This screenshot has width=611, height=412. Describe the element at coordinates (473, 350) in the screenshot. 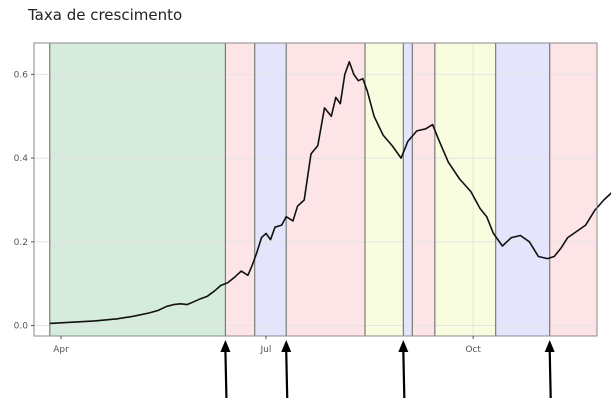

I see `x-tick-label-2: Oct` at that location.